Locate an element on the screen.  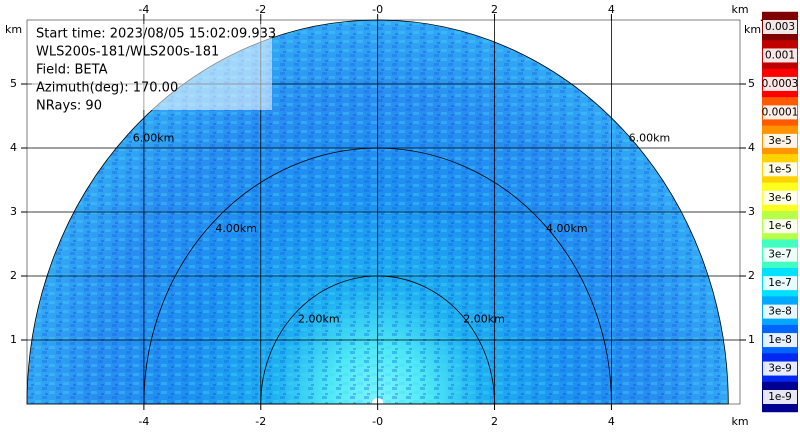
colorbar-label: 0.0003 is located at coordinates (780, 84).